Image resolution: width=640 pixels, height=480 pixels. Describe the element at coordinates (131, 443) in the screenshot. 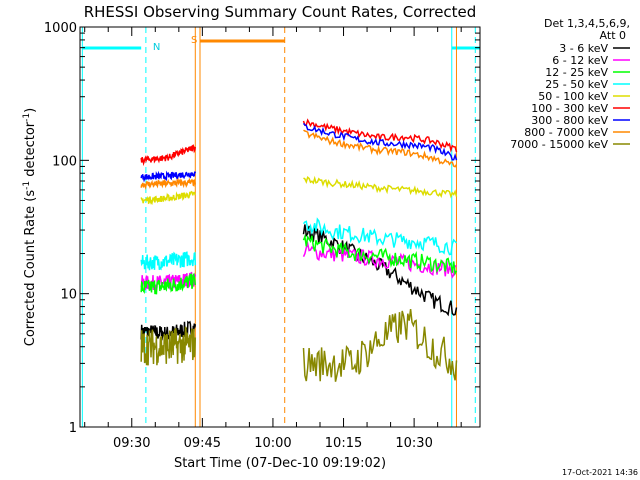

I see `x-tick-label: 09:30` at that location.